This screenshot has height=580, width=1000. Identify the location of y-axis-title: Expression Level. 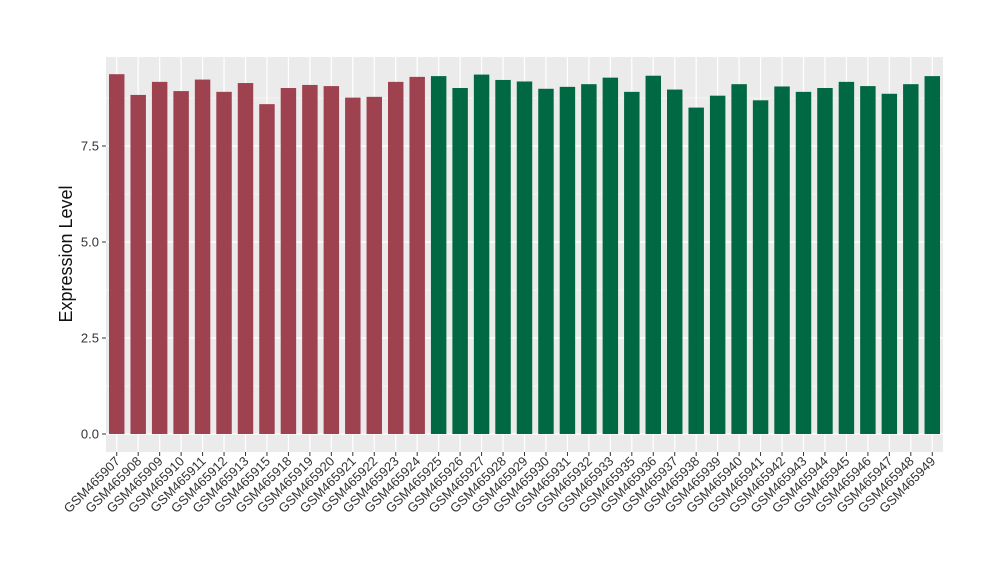
(66, 253).